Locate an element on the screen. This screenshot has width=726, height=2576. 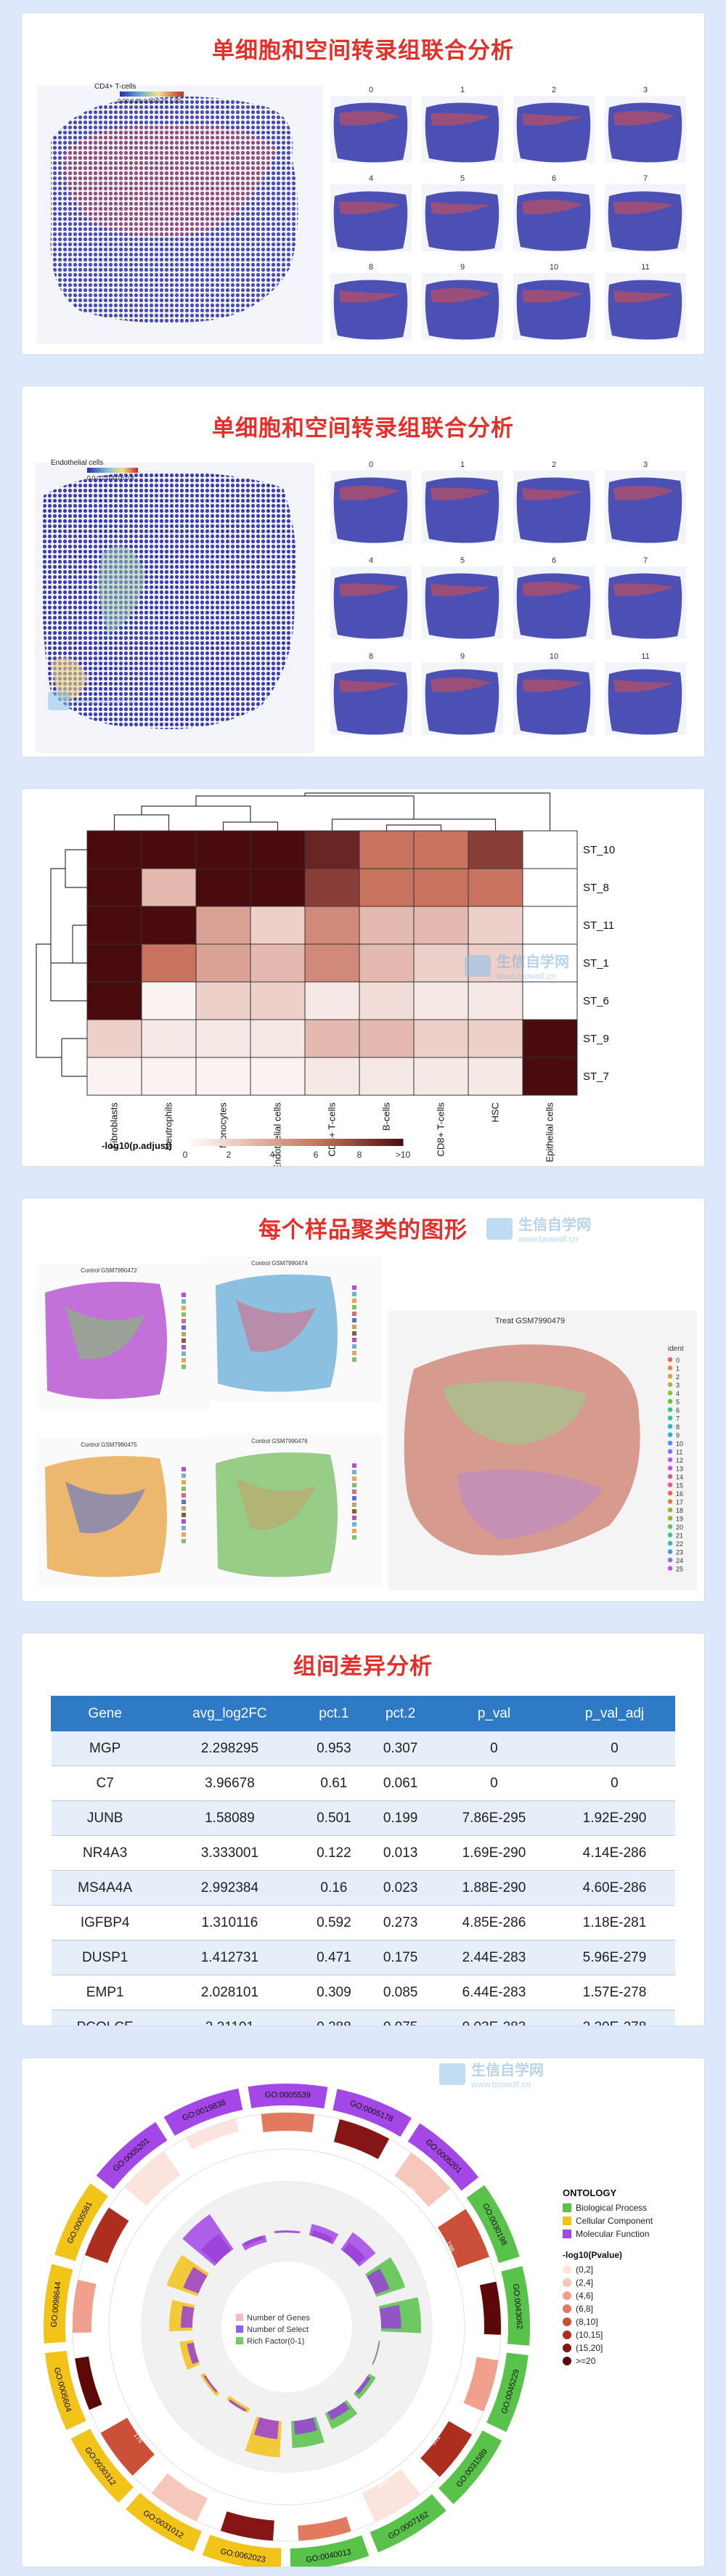
table-cell: 0.16 is located at coordinates (334, 1888).